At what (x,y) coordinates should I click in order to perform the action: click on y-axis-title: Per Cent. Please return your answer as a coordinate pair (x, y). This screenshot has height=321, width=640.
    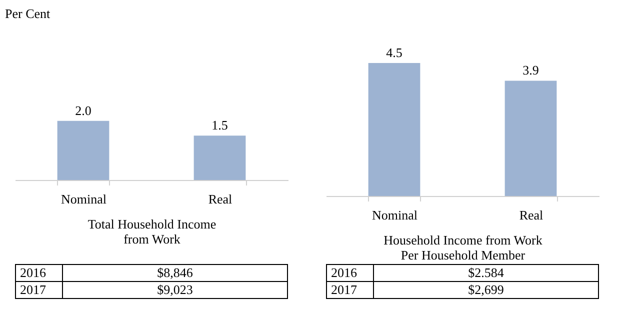
    Looking at the image, I should click on (27, 14).